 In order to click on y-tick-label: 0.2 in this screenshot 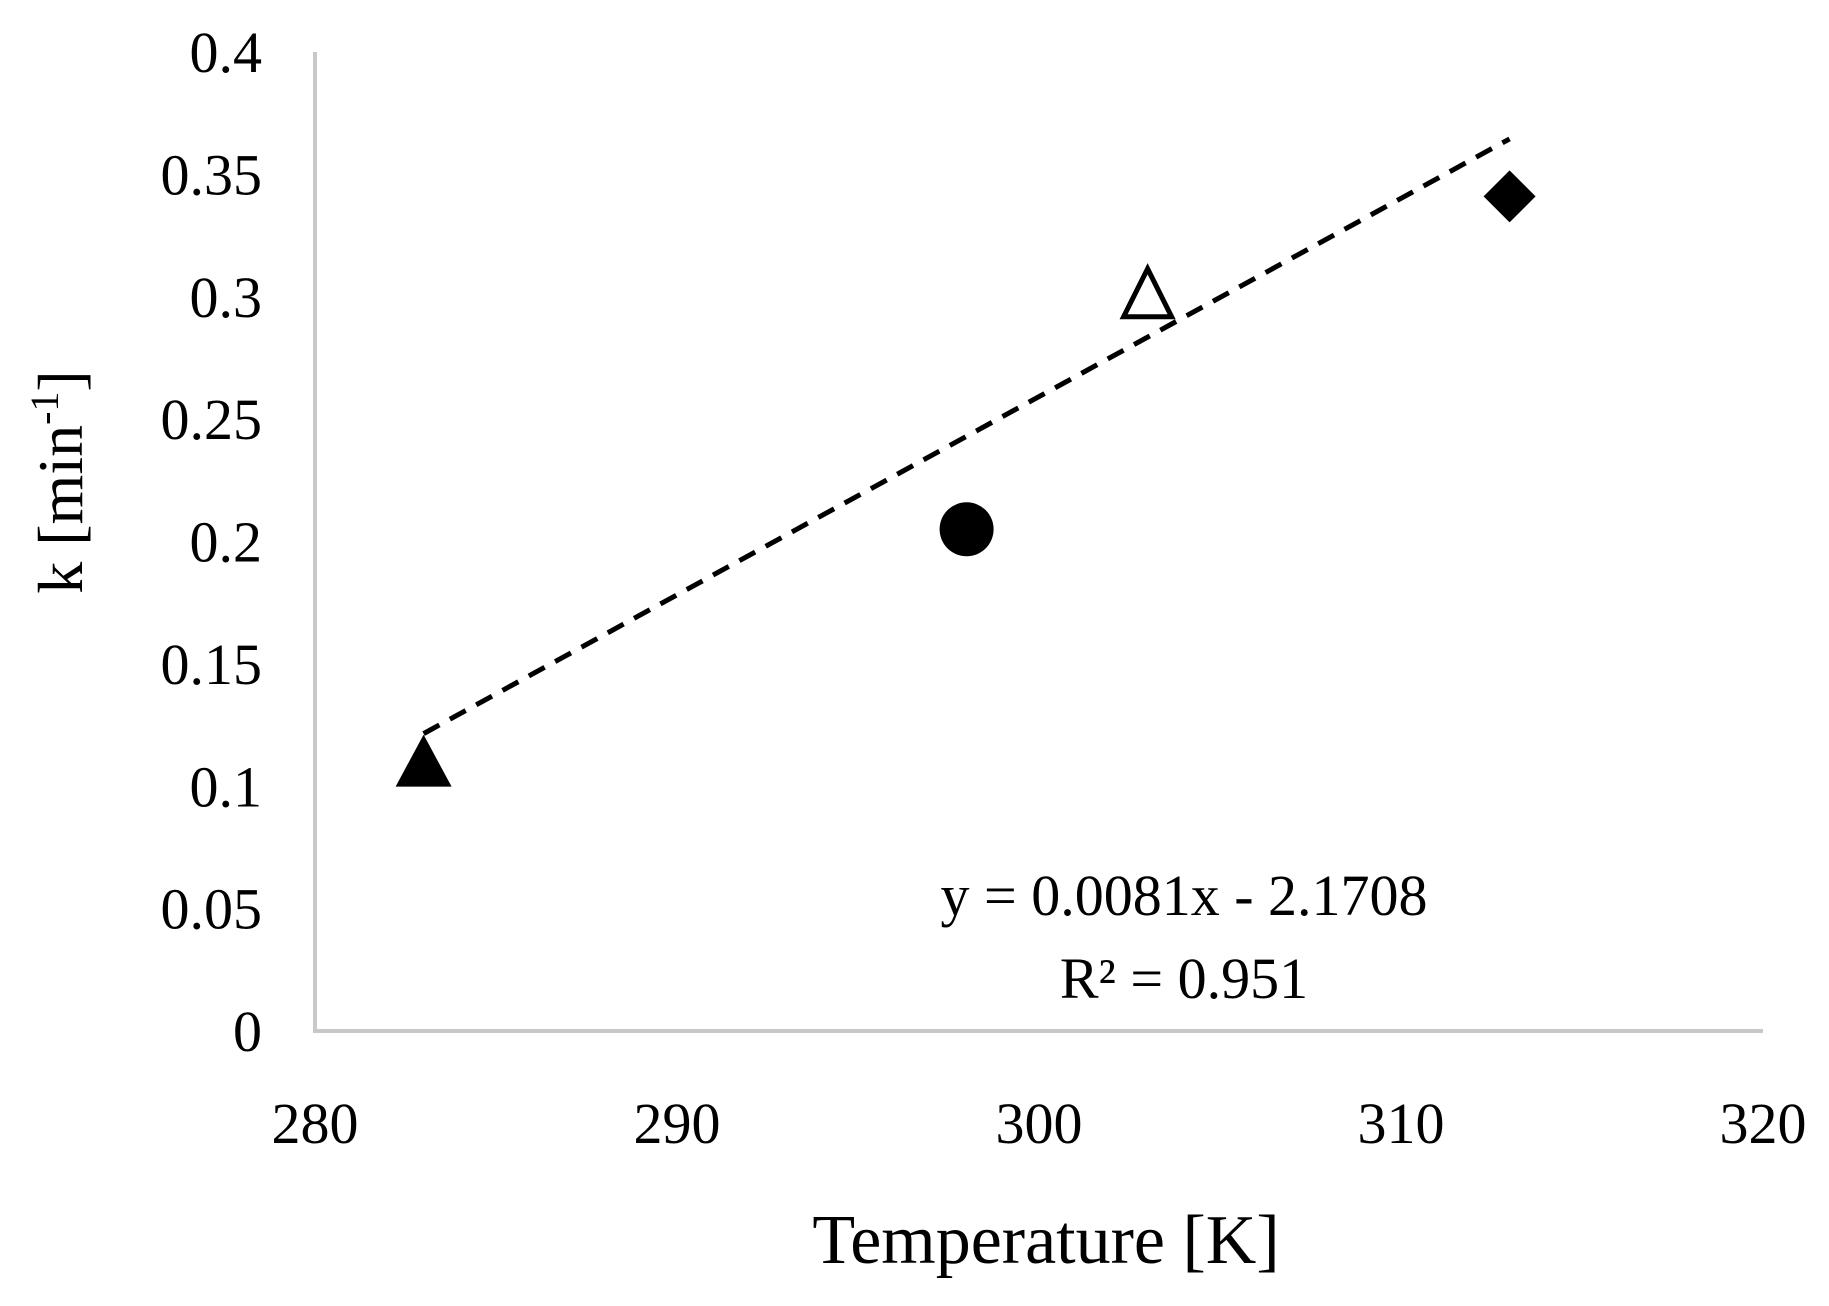, I will do `click(226, 542)`.